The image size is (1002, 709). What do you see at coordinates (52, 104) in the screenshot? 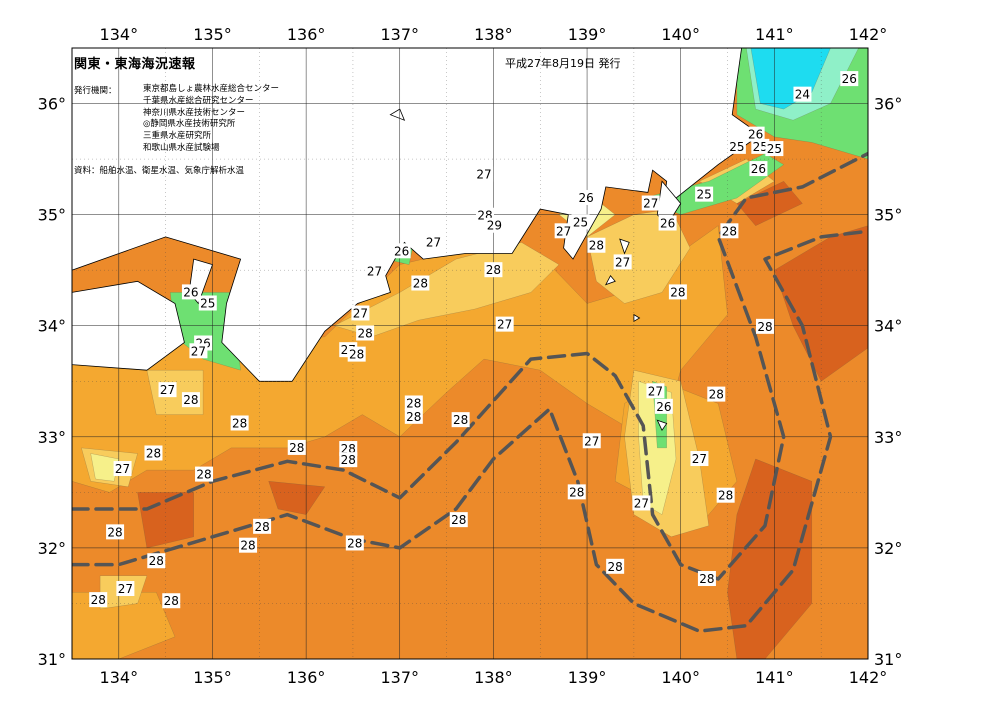
I see `lat-tick-label-left: 36°` at bounding box center [52, 104].